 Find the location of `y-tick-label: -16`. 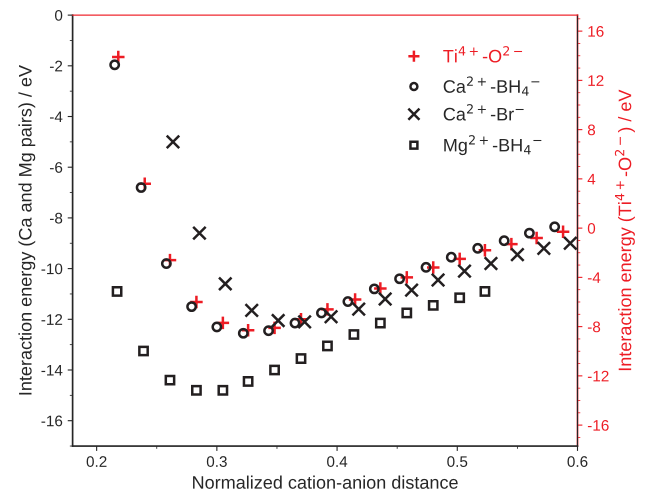

y-tick-label: -16 is located at coordinates (51, 421).